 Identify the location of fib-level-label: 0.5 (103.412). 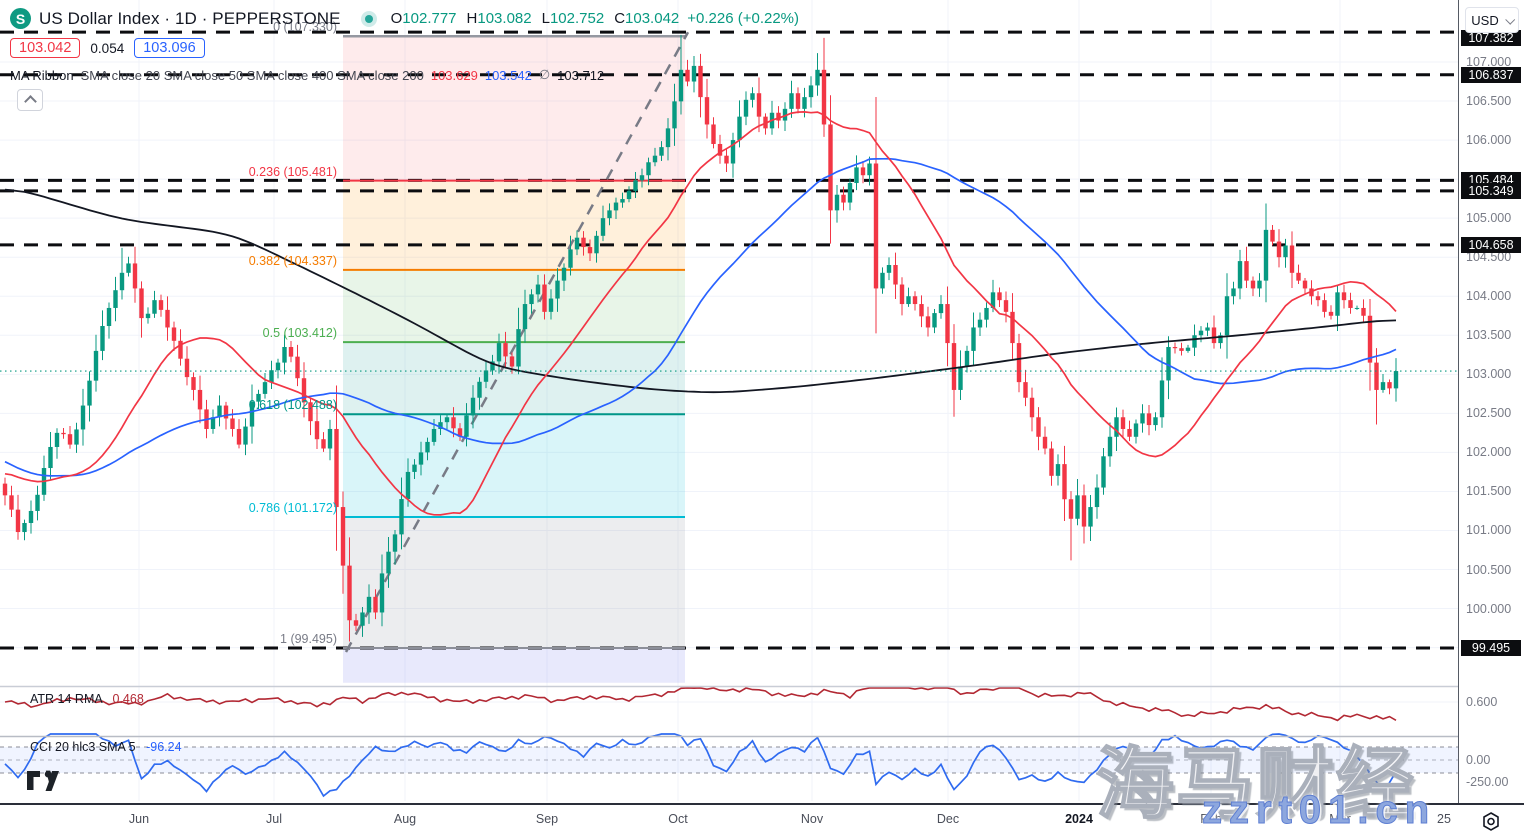
(299, 333).